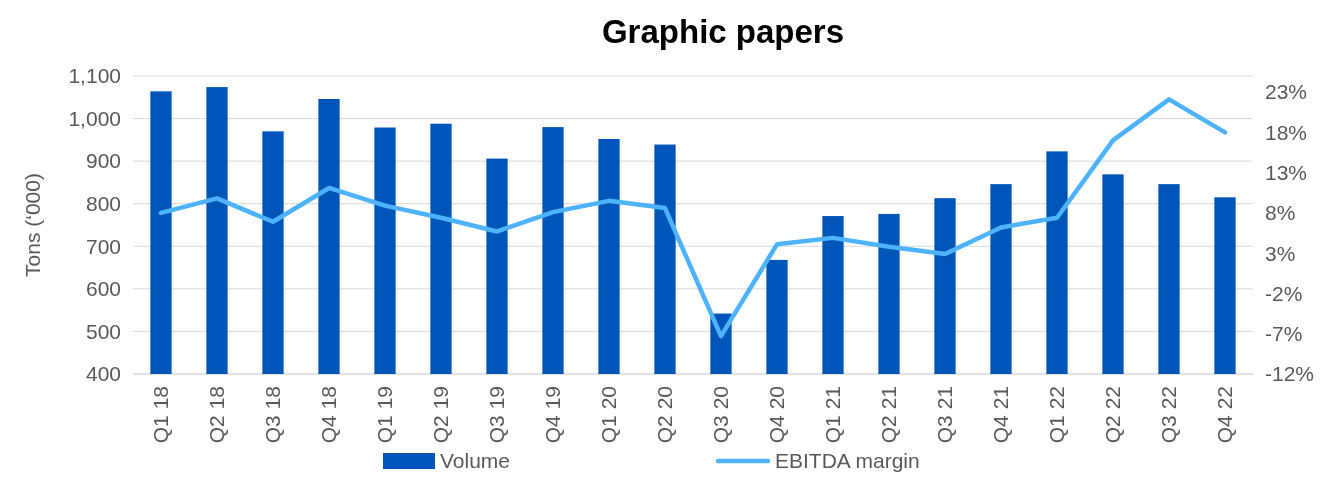  What do you see at coordinates (847, 461) in the screenshot?
I see `legend-label: EBITDA margin` at bounding box center [847, 461].